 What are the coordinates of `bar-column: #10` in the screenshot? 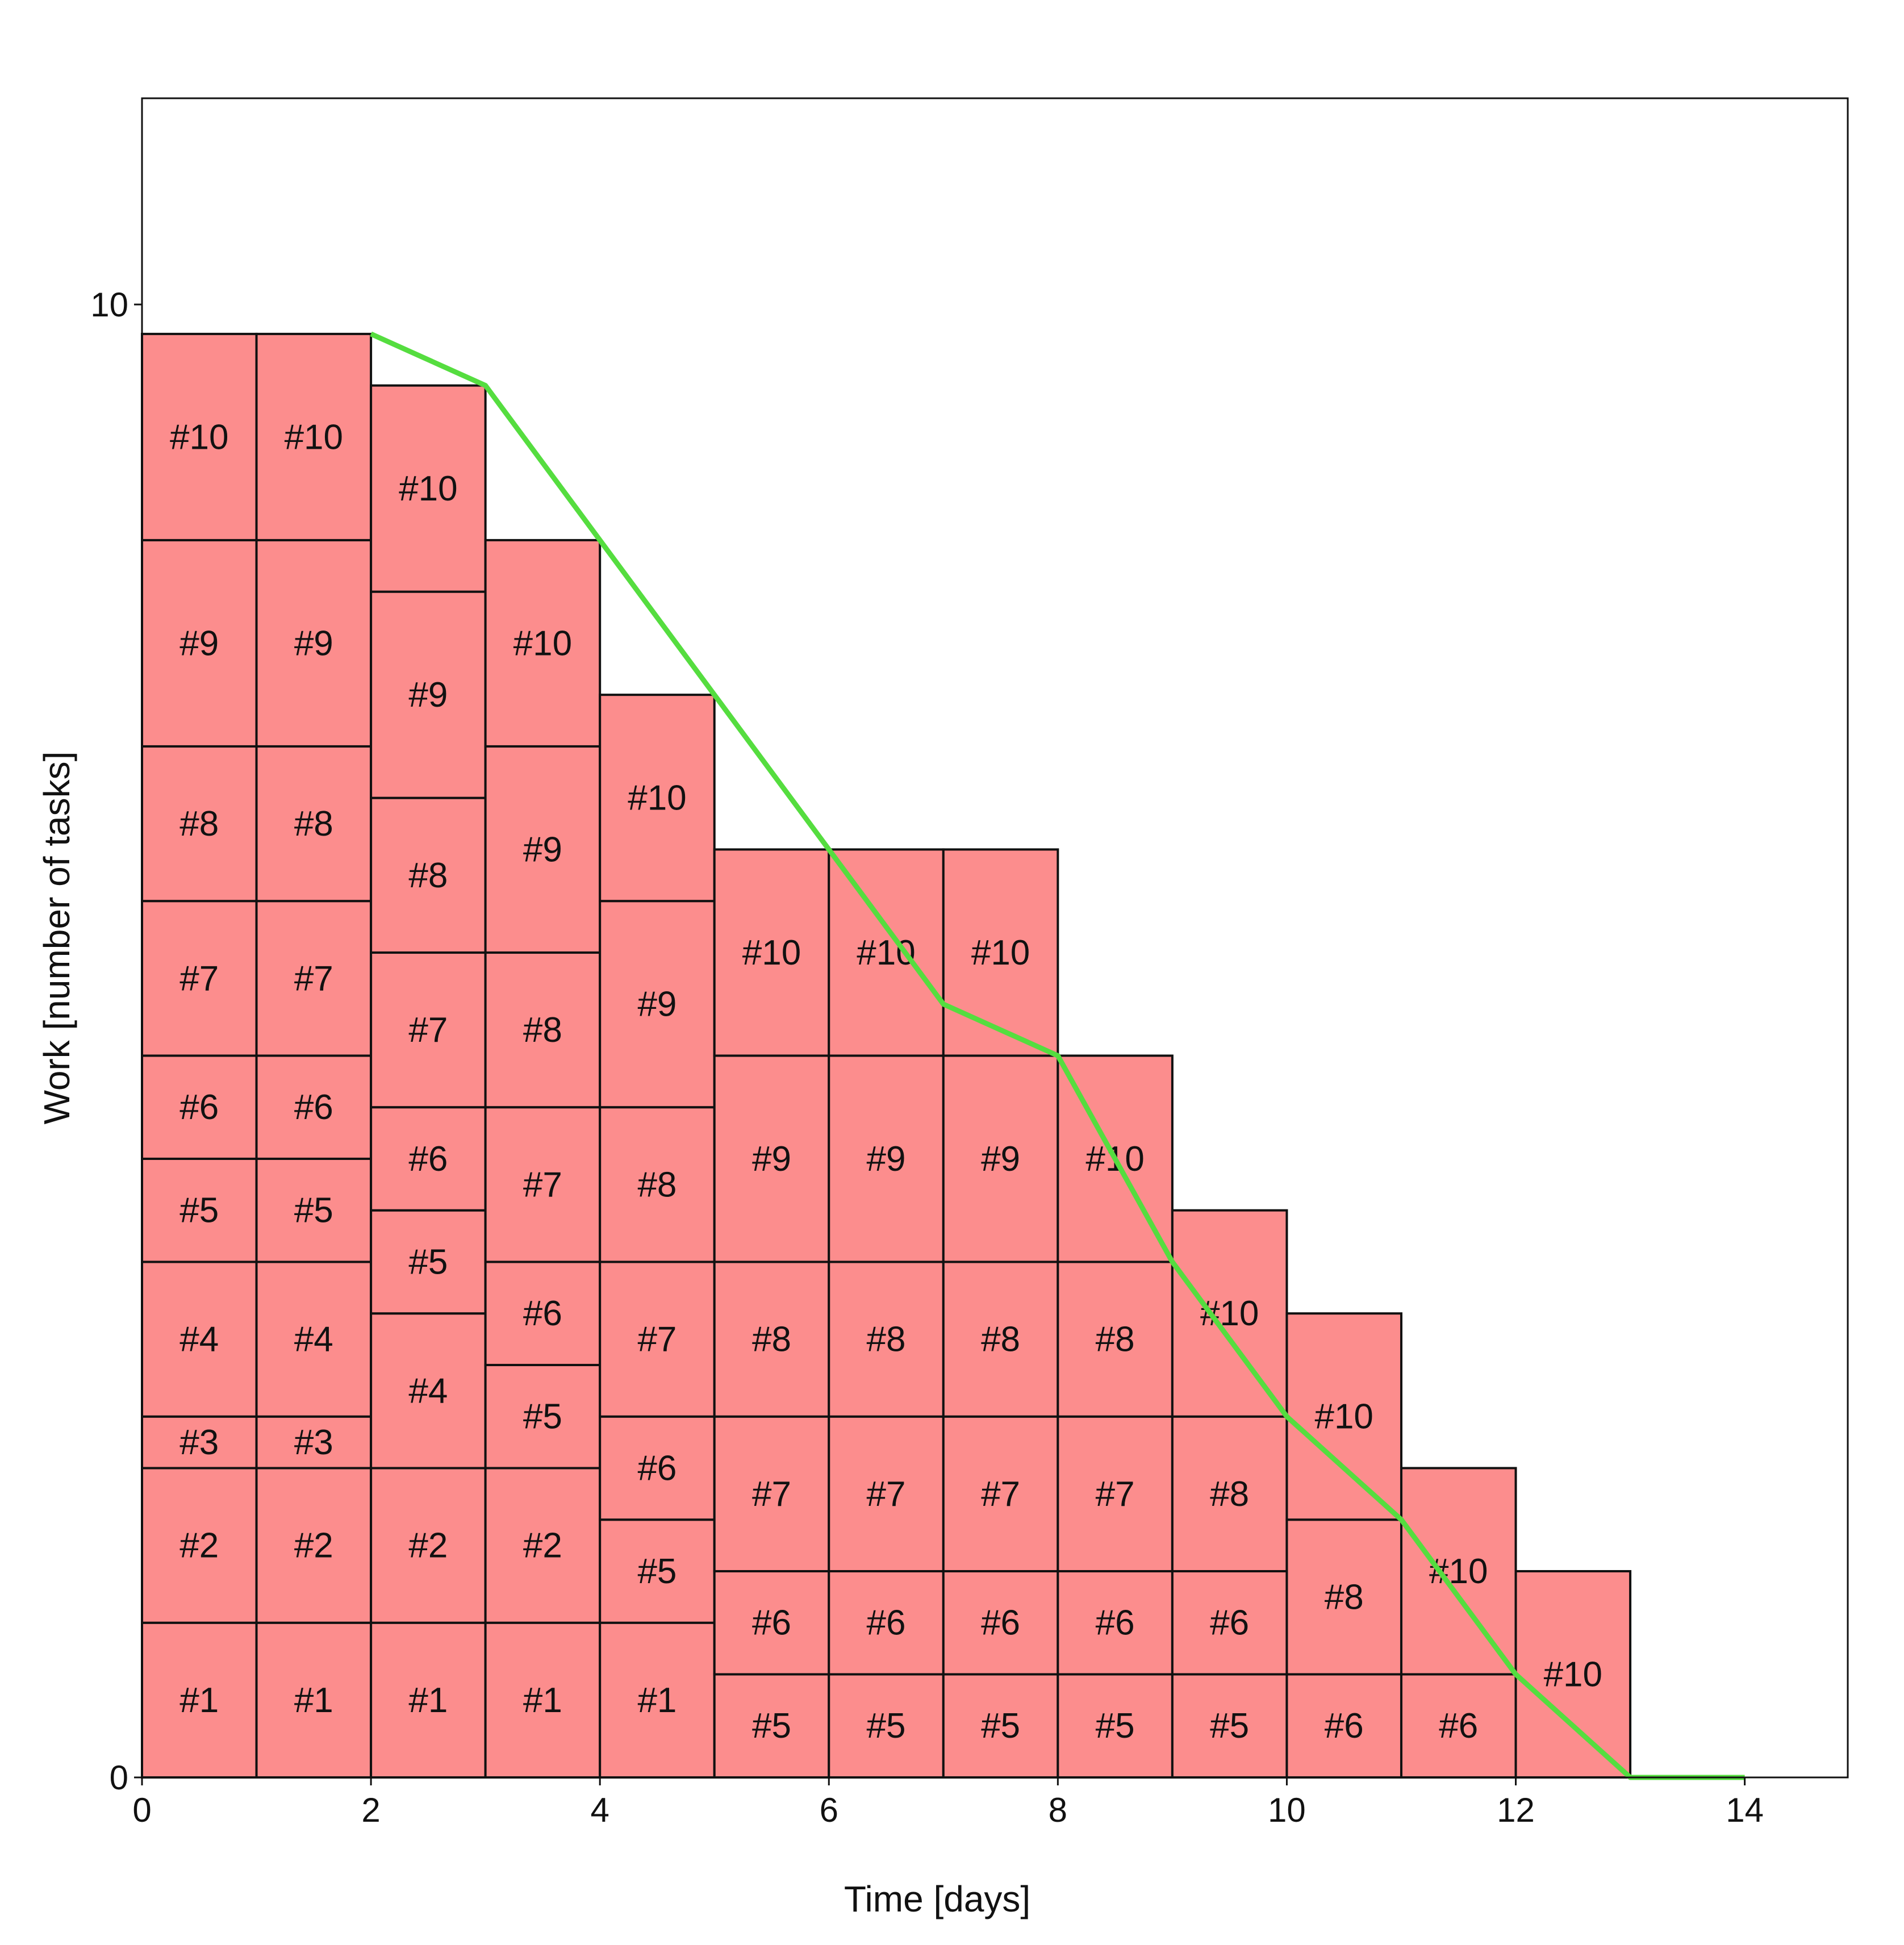 It's located at (1573, 1674).